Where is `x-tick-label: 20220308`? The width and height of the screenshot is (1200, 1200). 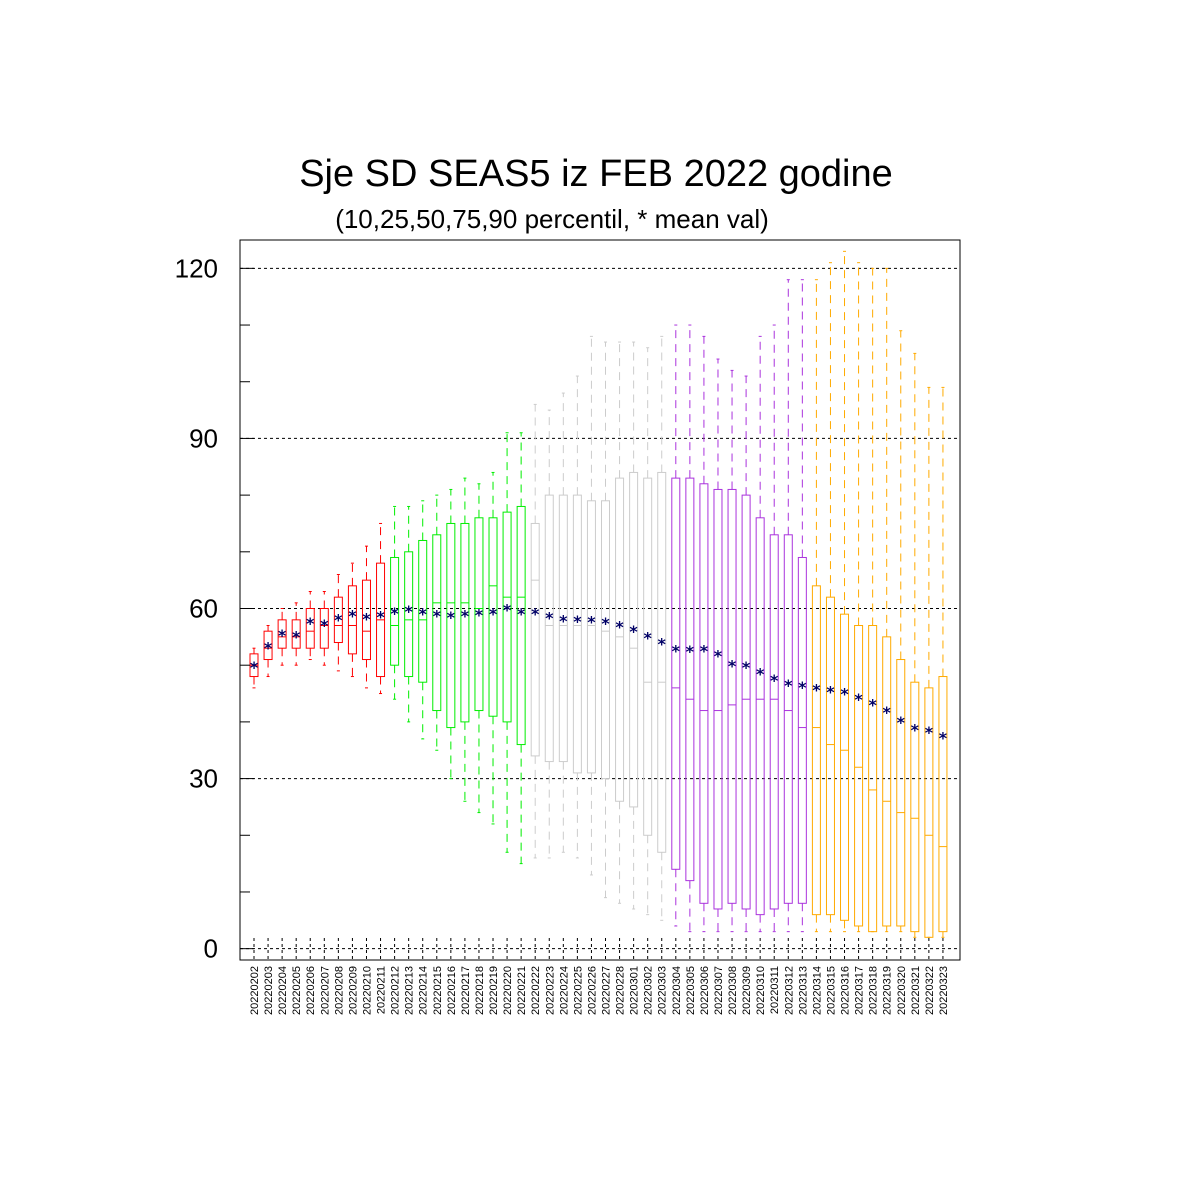
x-tick-label: 20220308 is located at coordinates (733, 990).